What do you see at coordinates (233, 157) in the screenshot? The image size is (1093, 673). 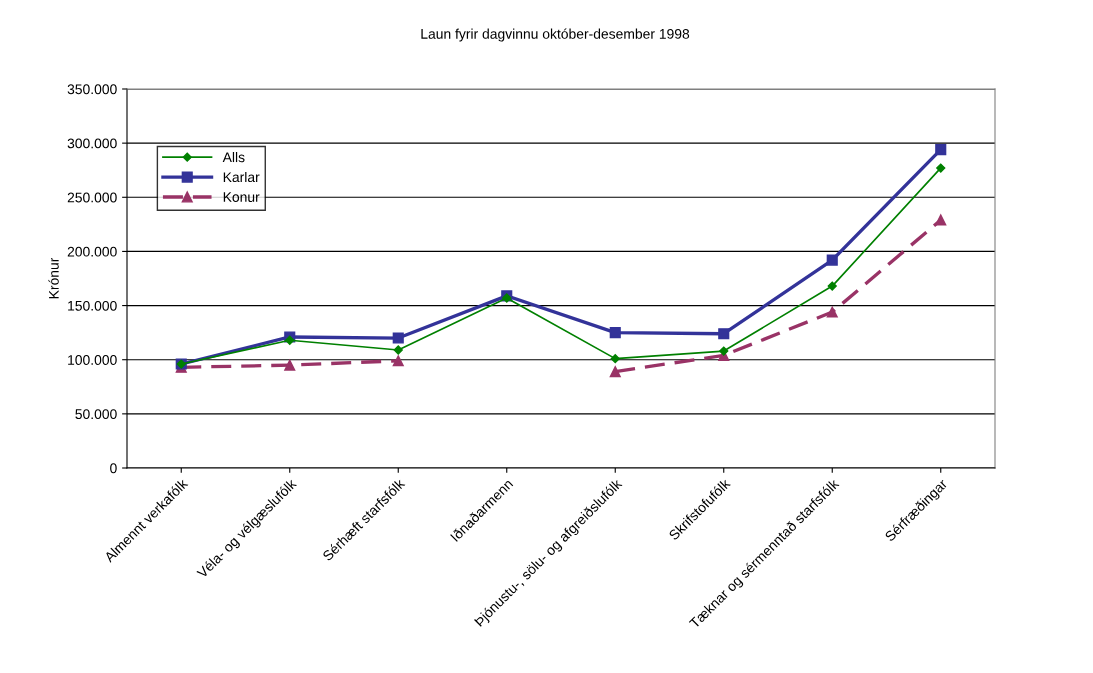 I see `legend-label: Alls` at bounding box center [233, 157].